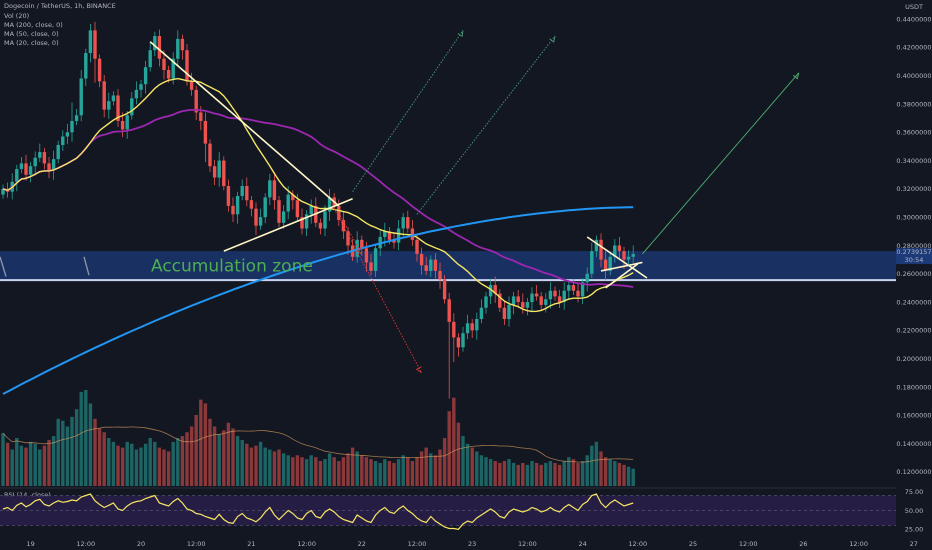  I want to click on price-tick-label: 0.2200000, so click(913, 331).